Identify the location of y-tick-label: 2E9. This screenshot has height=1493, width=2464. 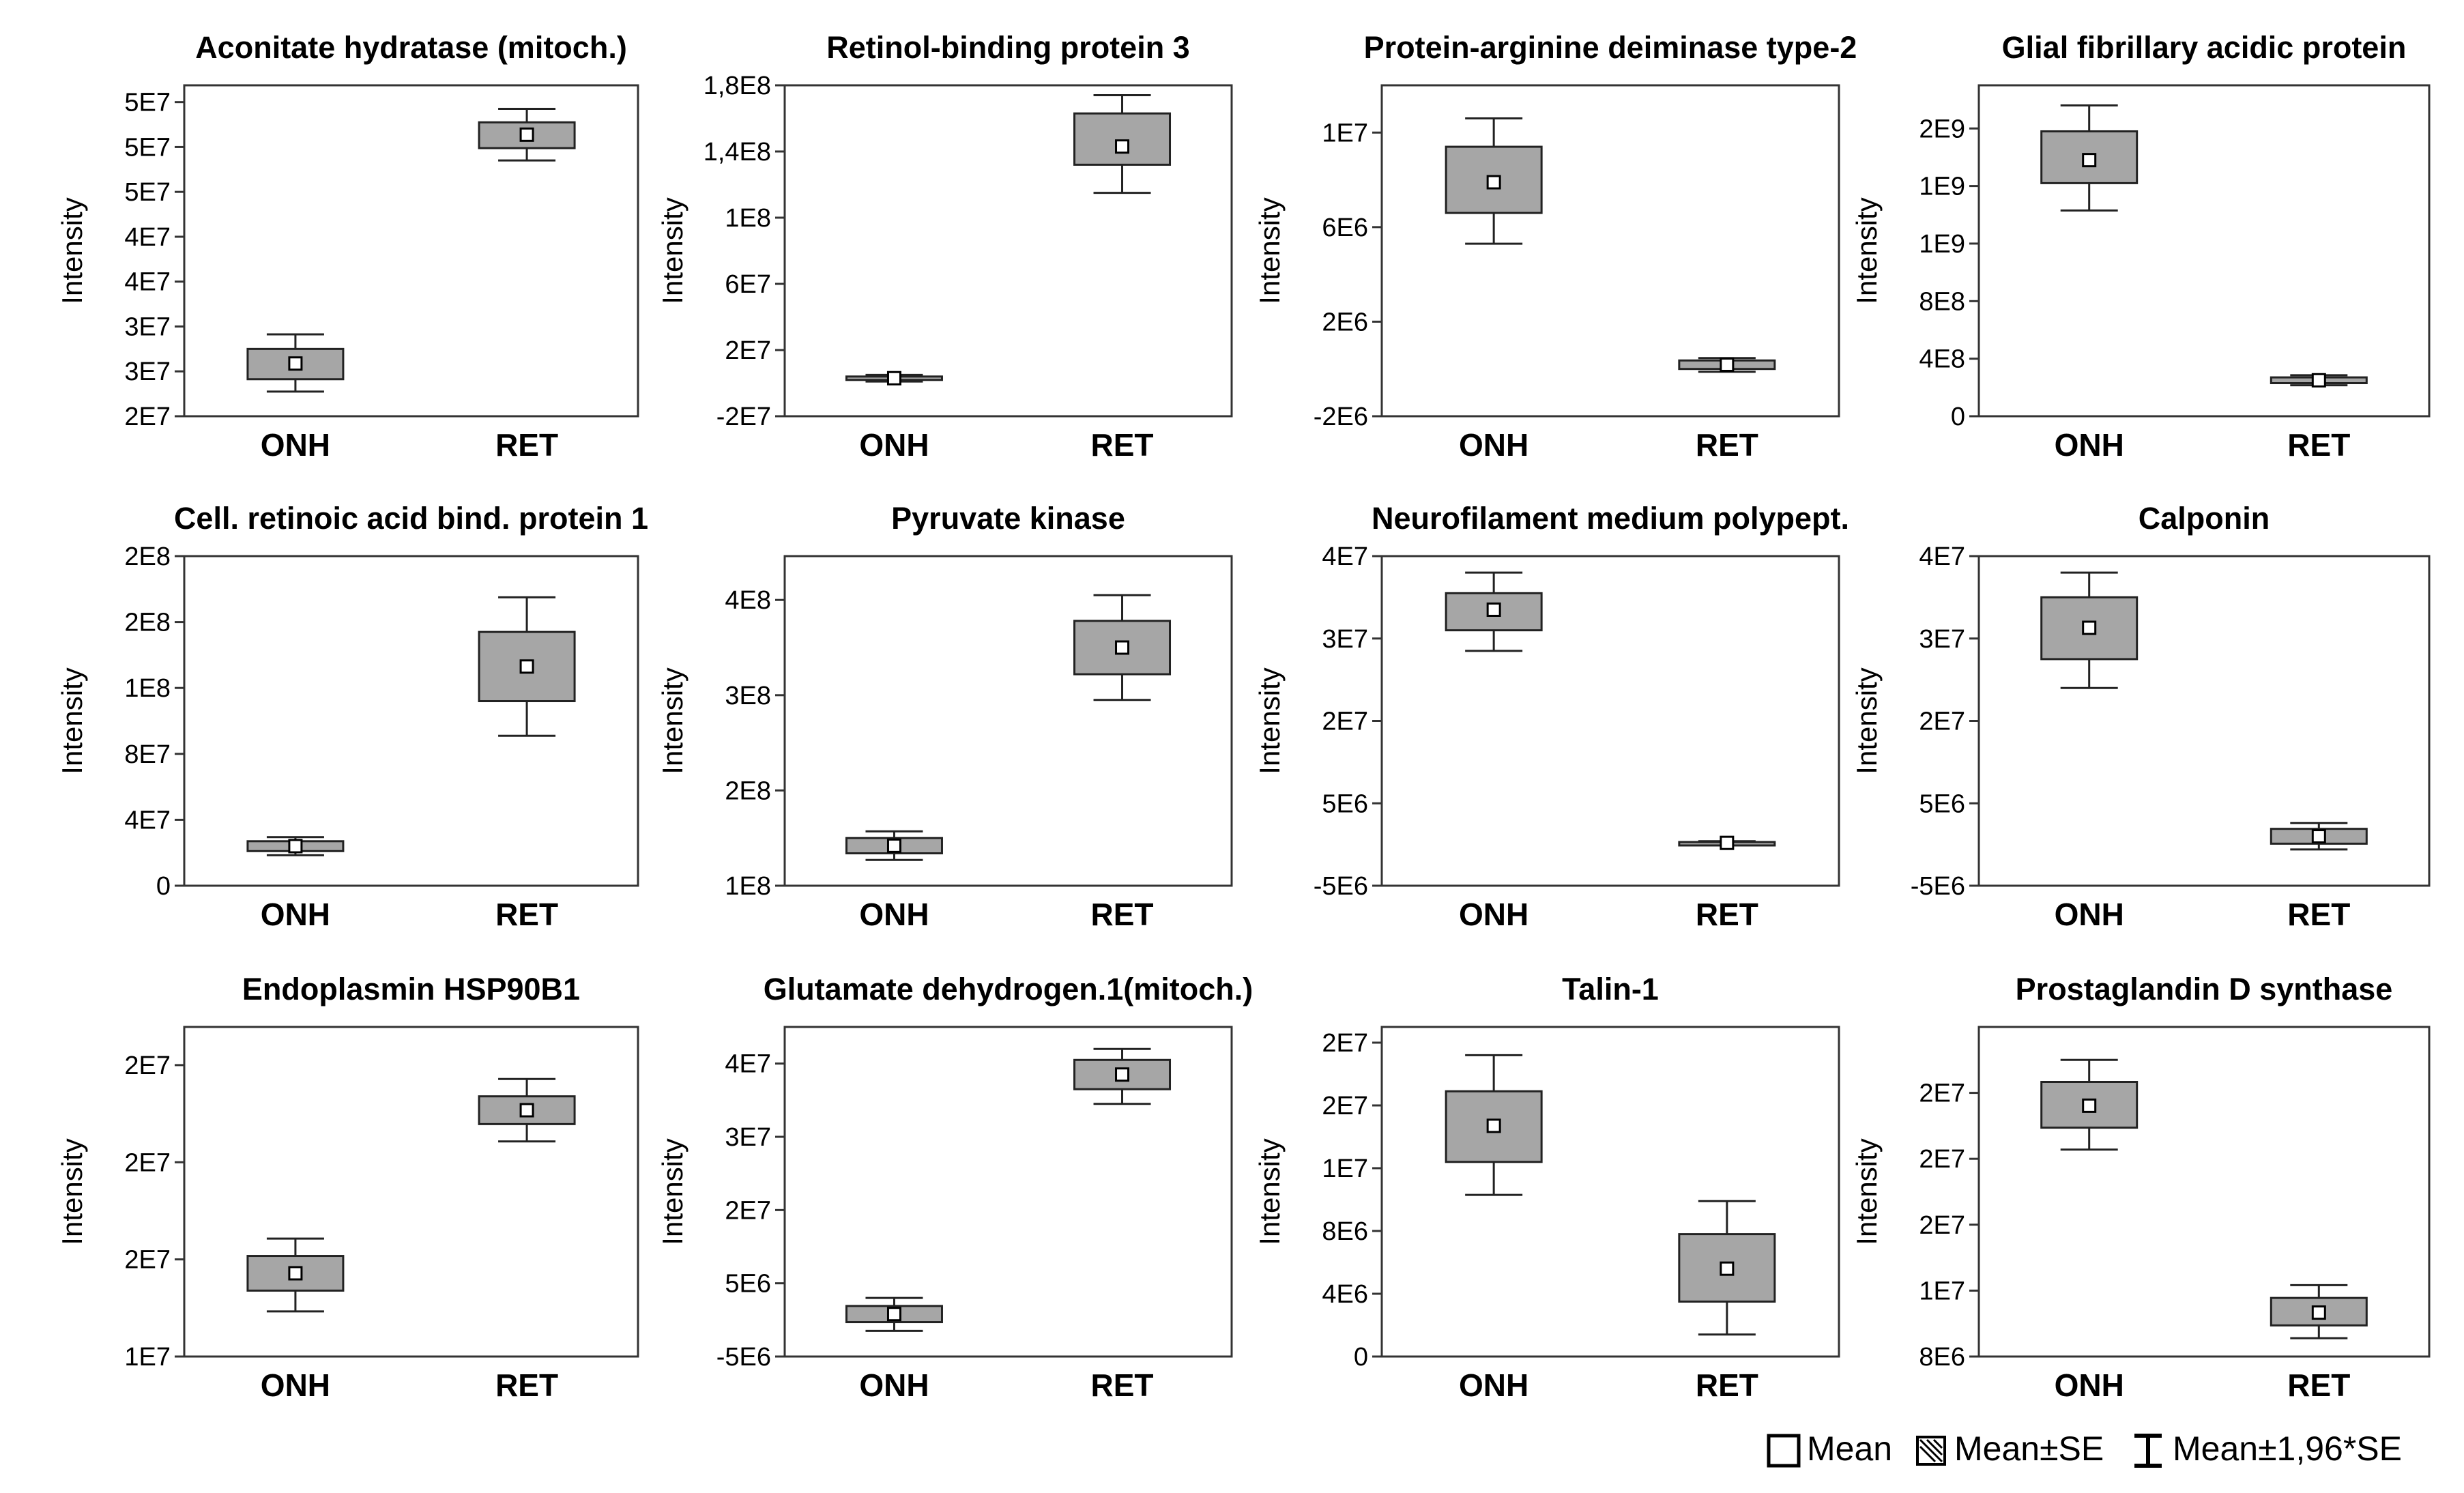
(1942, 129).